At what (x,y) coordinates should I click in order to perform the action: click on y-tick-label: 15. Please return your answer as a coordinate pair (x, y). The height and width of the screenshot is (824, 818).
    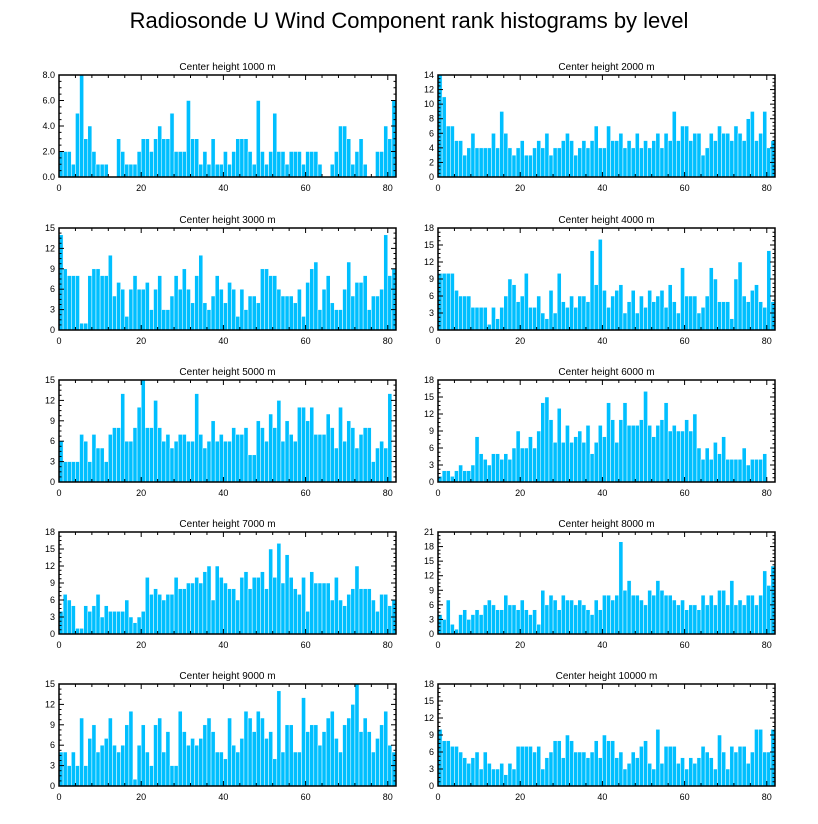
    Looking at the image, I should click on (50, 684).